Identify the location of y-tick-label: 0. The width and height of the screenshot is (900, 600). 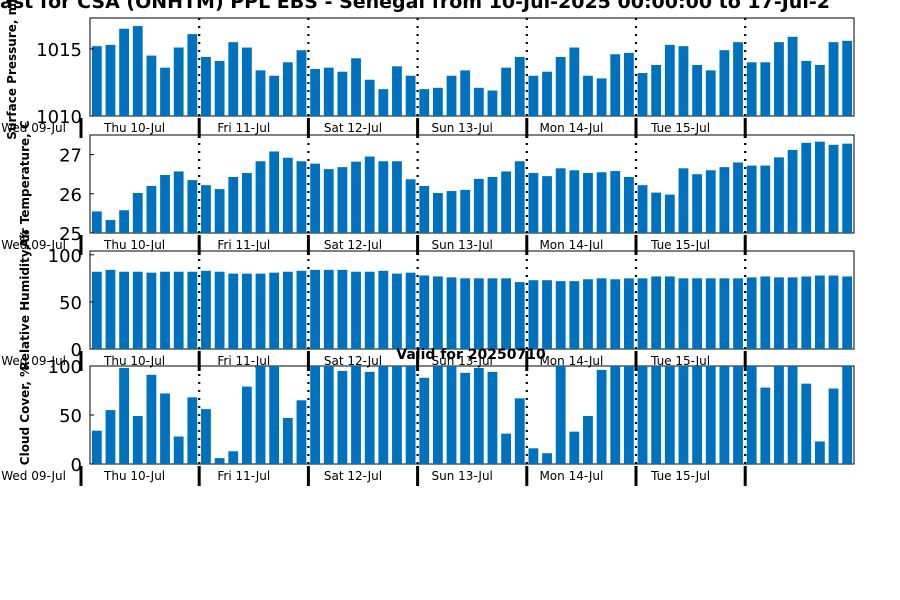
(76, 465).